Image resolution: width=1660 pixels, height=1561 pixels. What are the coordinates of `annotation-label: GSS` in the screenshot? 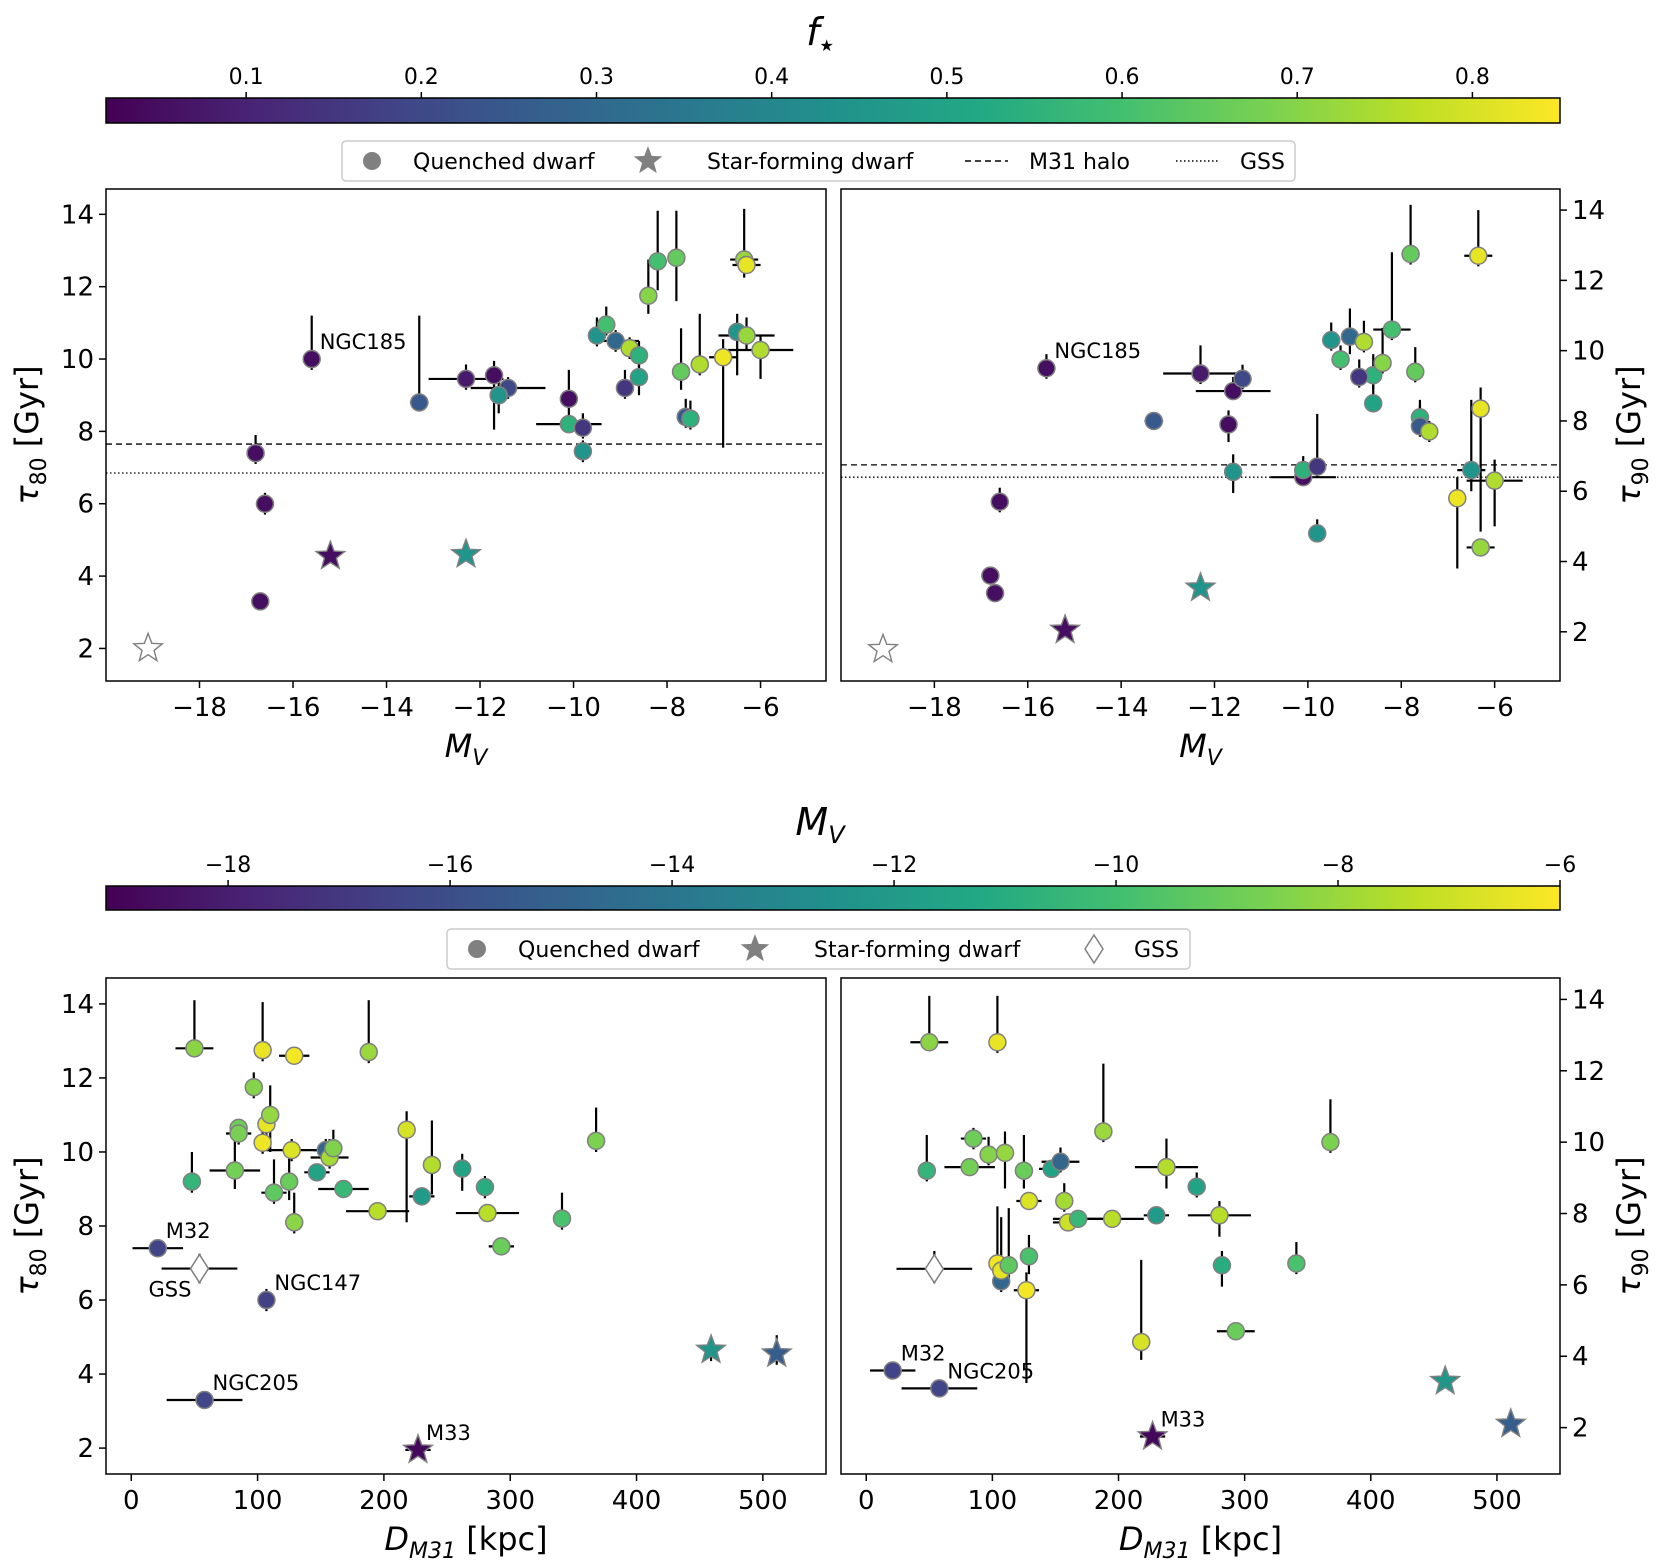 It's located at (170, 1290).